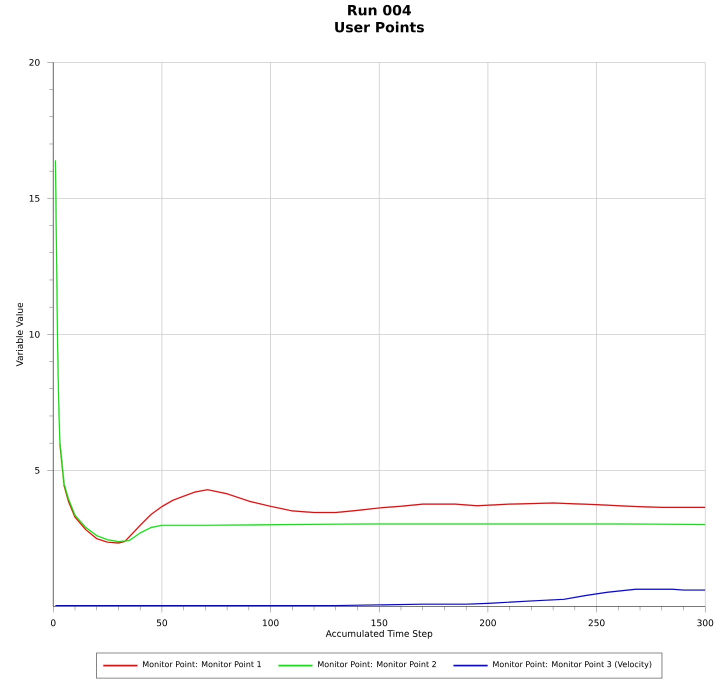 This screenshot has height=688, width=725. I want to click on y-axis-title: Variable Value, so click(19, 334).